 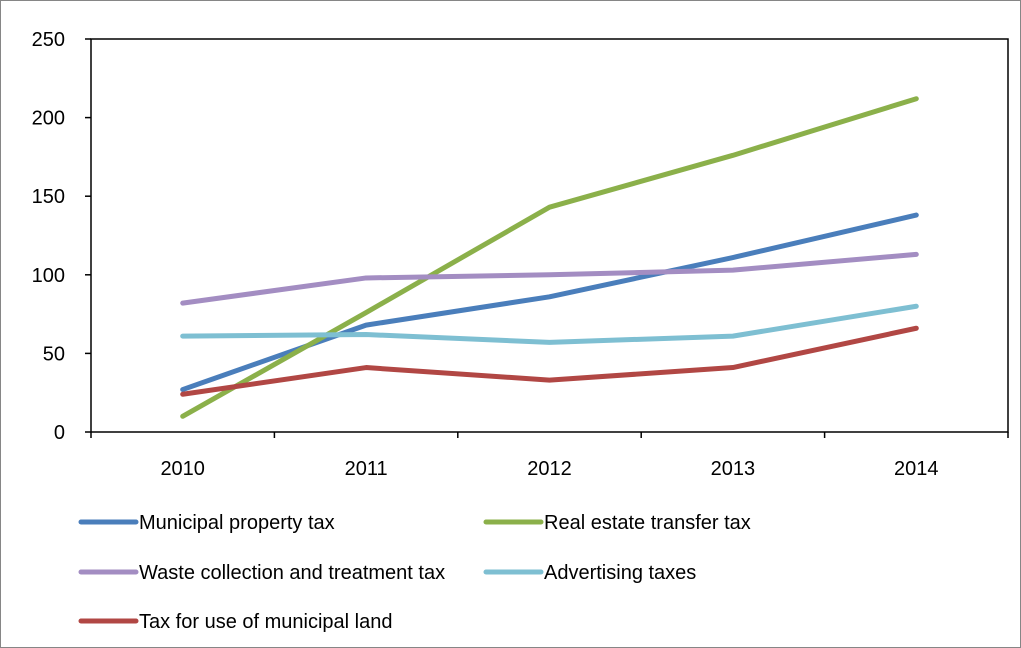 I want to click on x-tick-label: 2013, so click(x=733, y=469).